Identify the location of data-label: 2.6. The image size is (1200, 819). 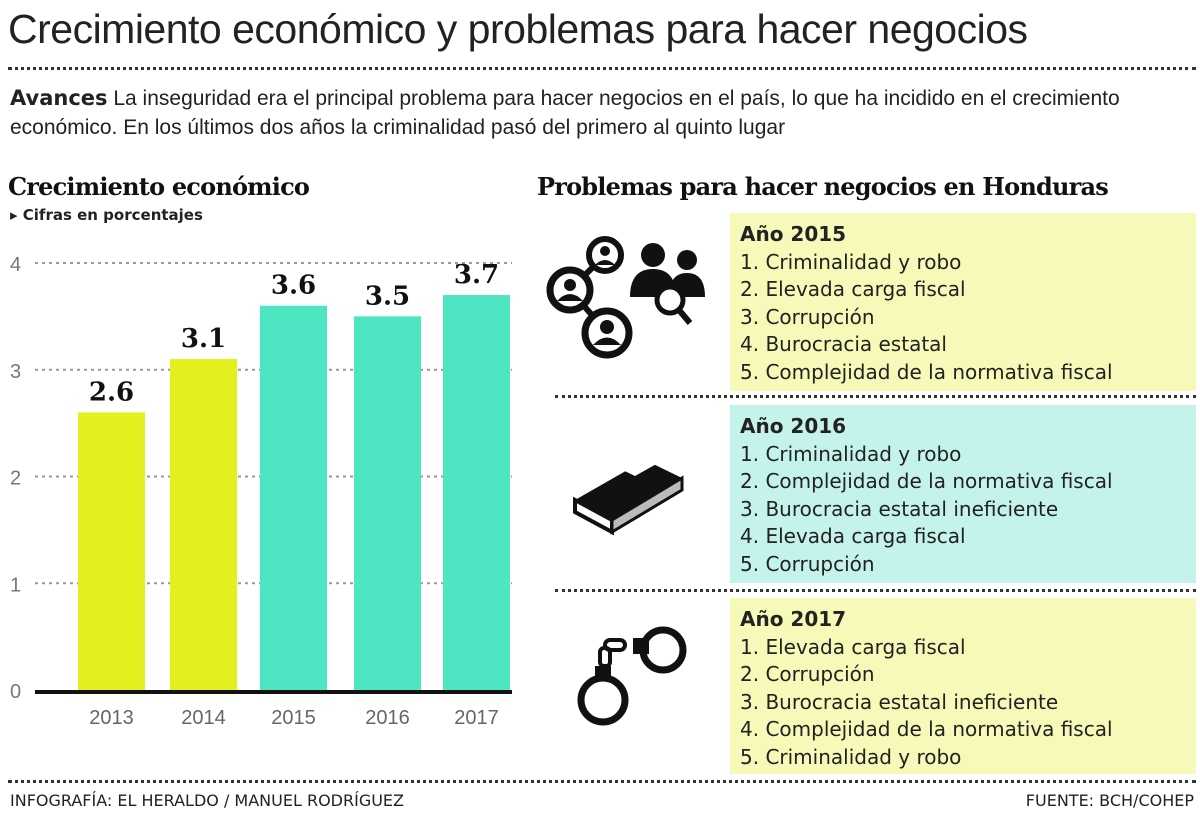
(111, 392).